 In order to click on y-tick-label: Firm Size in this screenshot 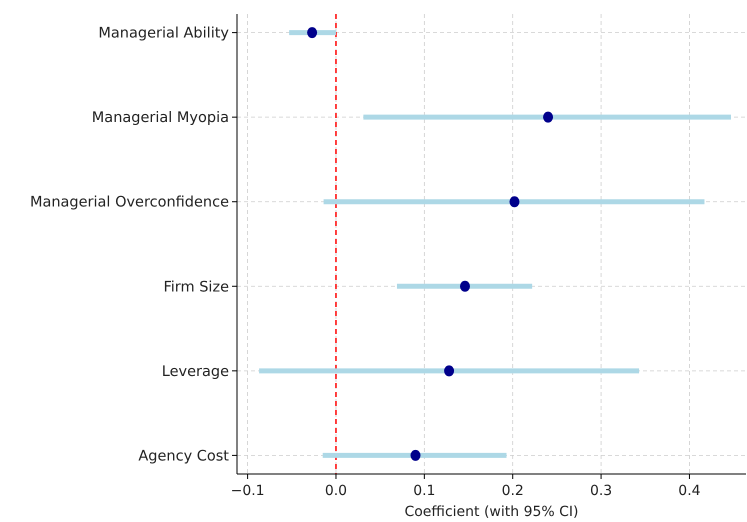, I will do `click(196, 287)`.